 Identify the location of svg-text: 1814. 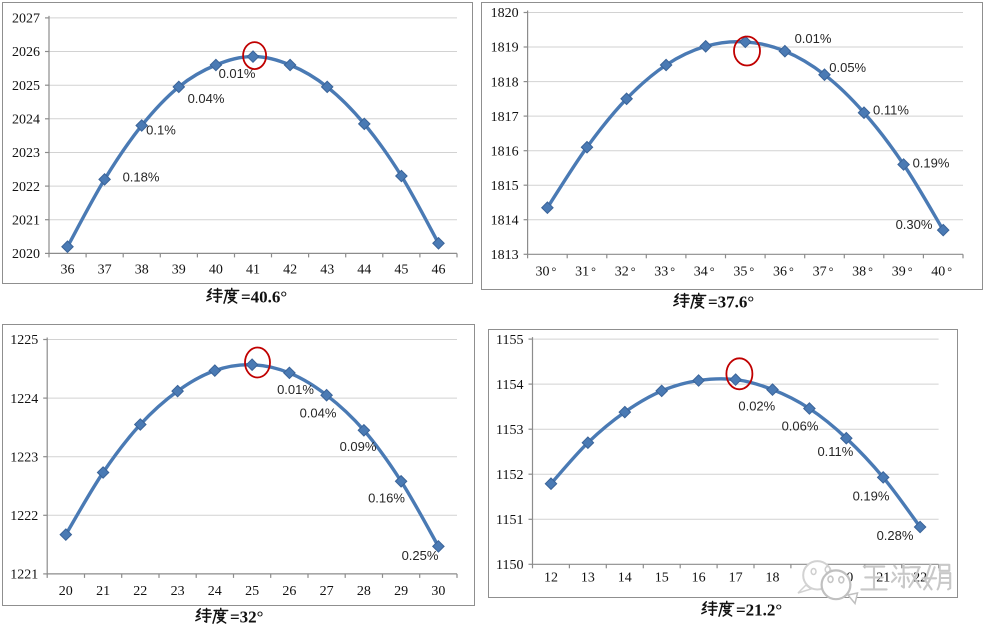
(505, 220).